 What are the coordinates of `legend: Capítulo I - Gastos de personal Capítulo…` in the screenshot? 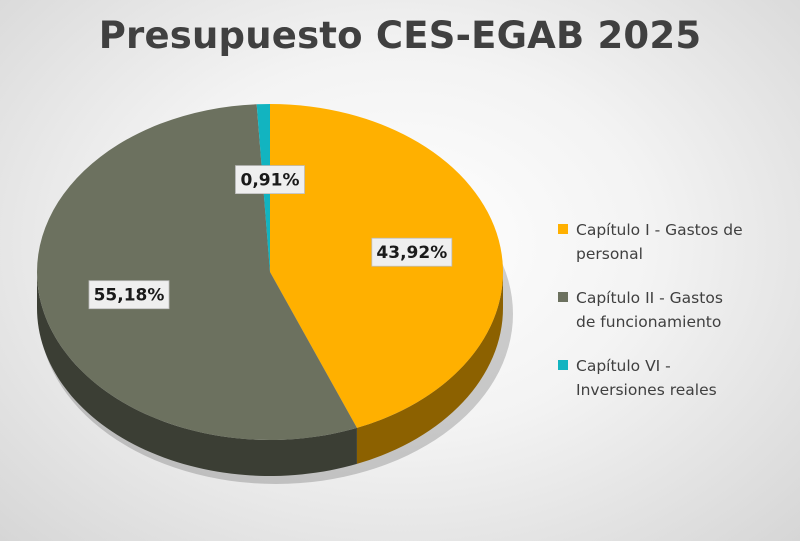 It's located at (666, 320).